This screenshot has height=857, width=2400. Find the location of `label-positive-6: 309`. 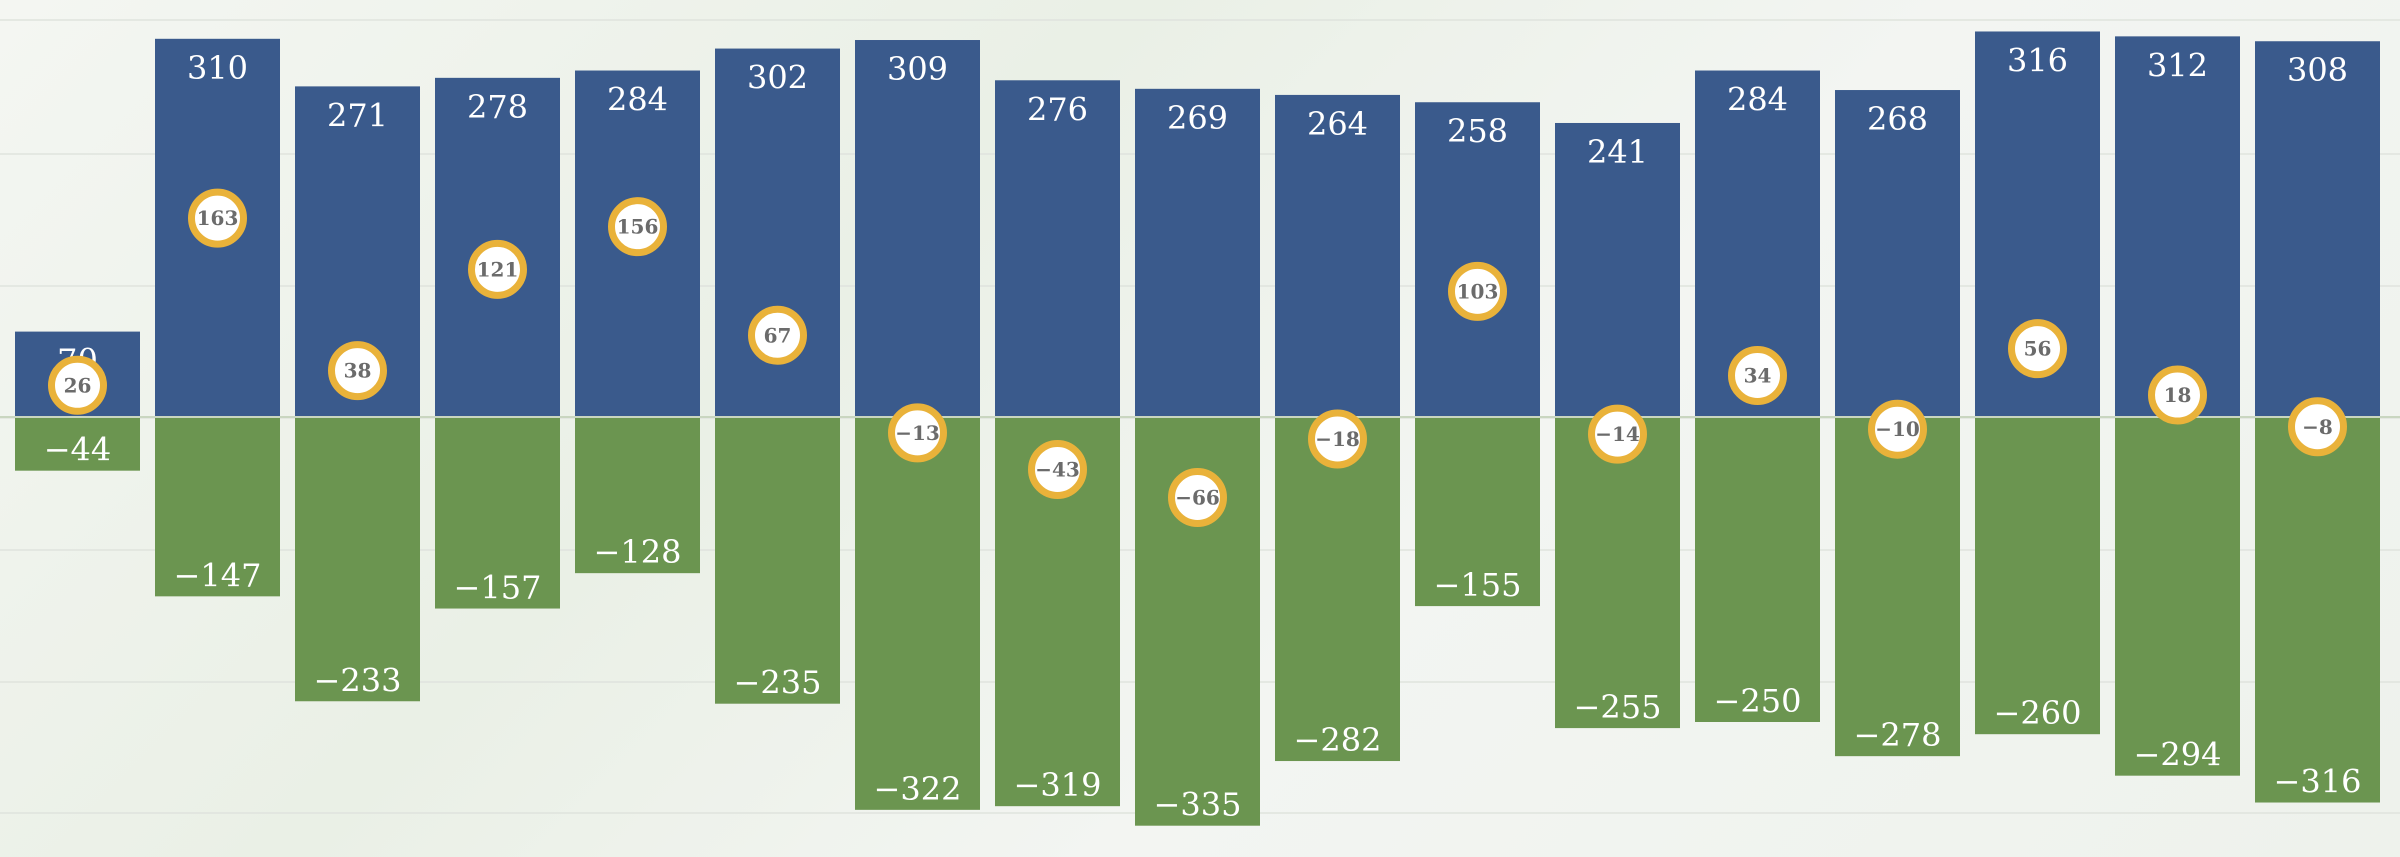

label-positive-6: 309 is located at coordinates (917, 69).